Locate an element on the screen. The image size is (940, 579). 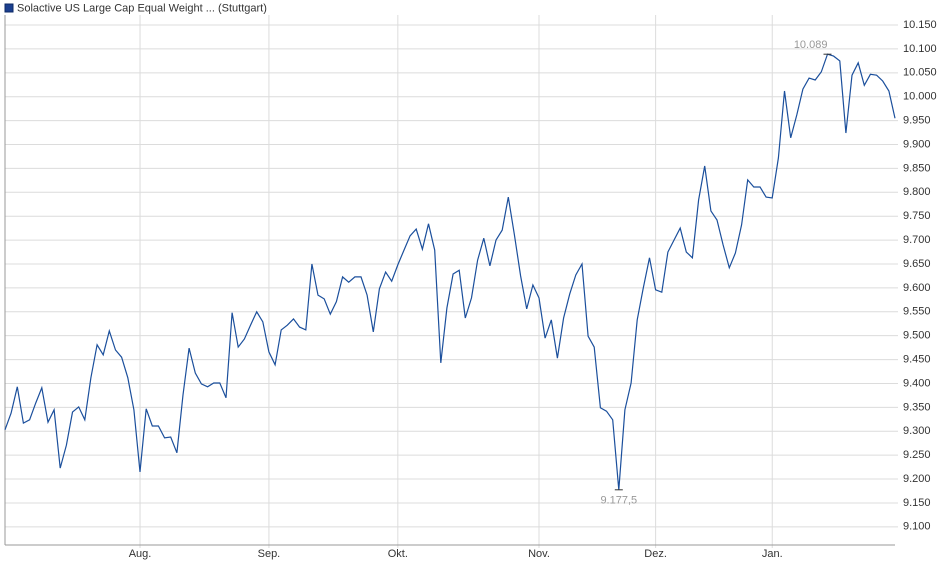
y-tick-label: 9.200 is located at coordinates (917, 479).